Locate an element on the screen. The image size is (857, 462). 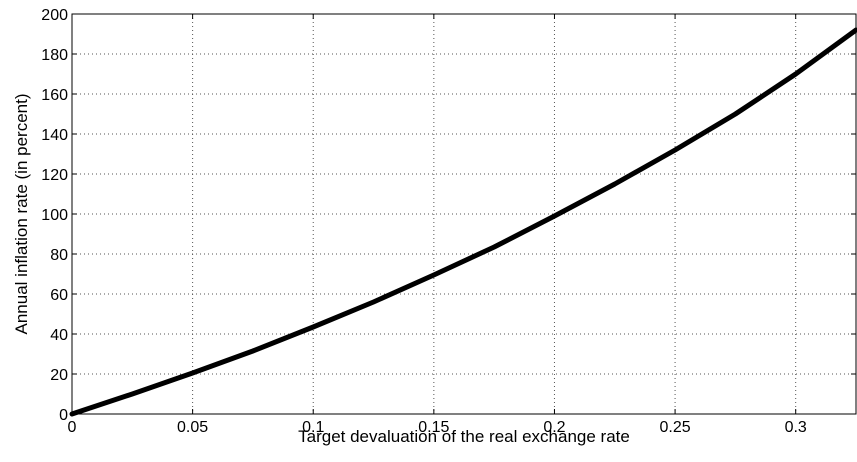
x-tick-label: 0.15 is located at coordinates (433, 427).